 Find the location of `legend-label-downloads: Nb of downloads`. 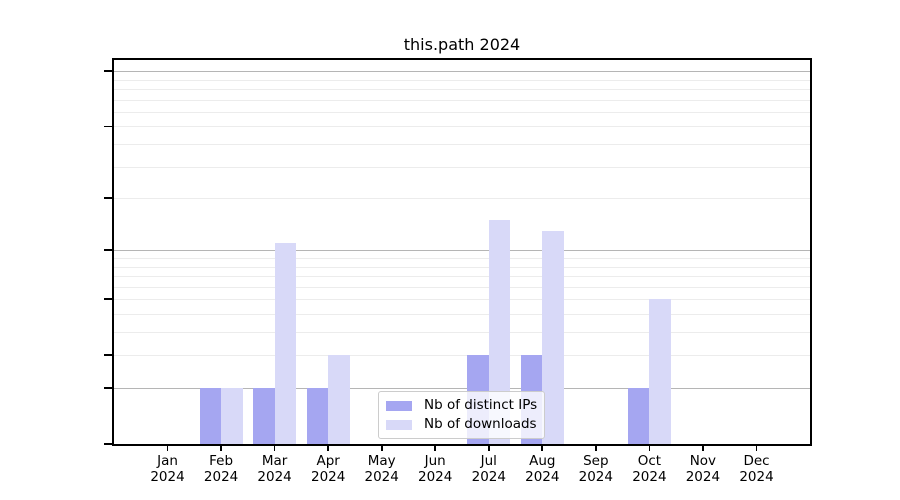

legend-label-downloads: Nb of downloads is located at coordinates (480, 424).